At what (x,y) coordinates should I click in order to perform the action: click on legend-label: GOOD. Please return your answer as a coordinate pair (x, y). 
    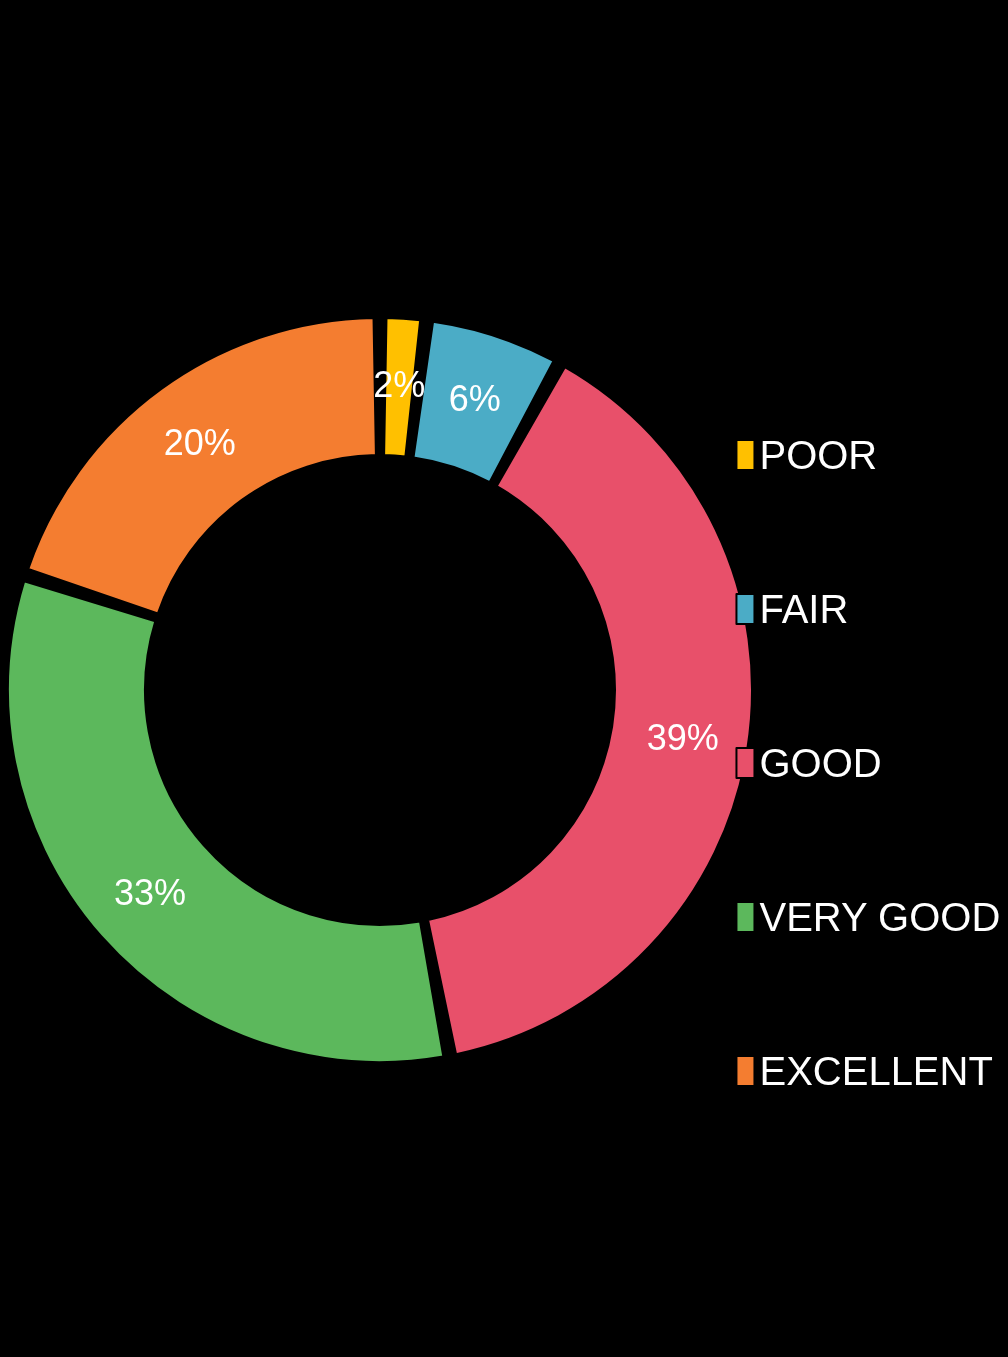
    Looking at the image, I should click on (820, 763).